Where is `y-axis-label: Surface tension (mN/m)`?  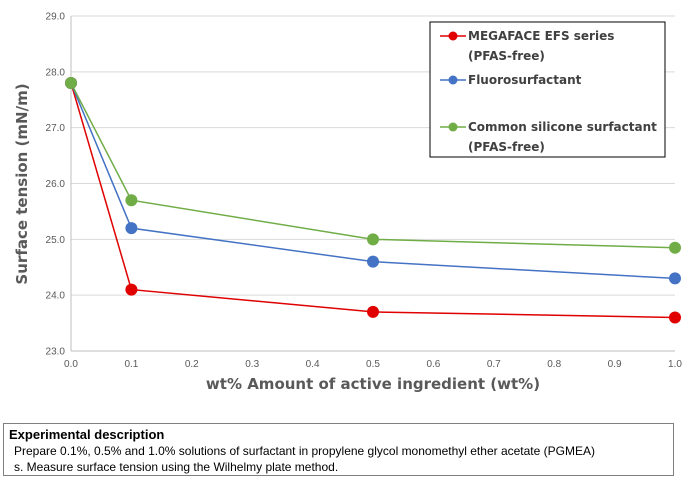 y-axis-label: Surface tension (mN/m) is located at coordinates (22, 183).